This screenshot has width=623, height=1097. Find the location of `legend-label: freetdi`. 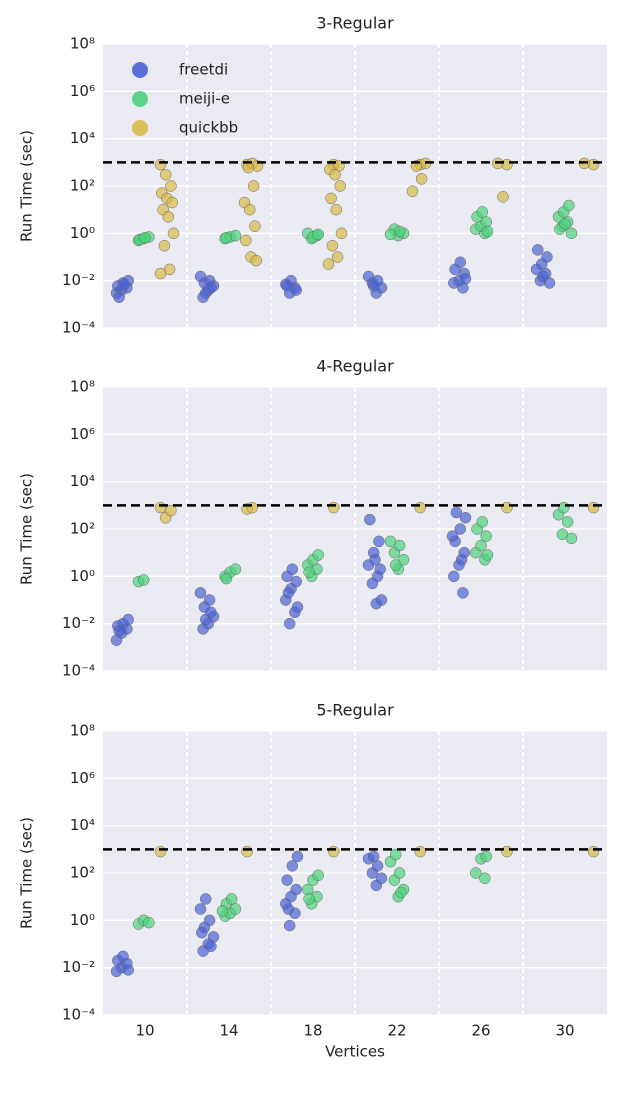

legend-label: freetdi is located at coordinates (203, 70).